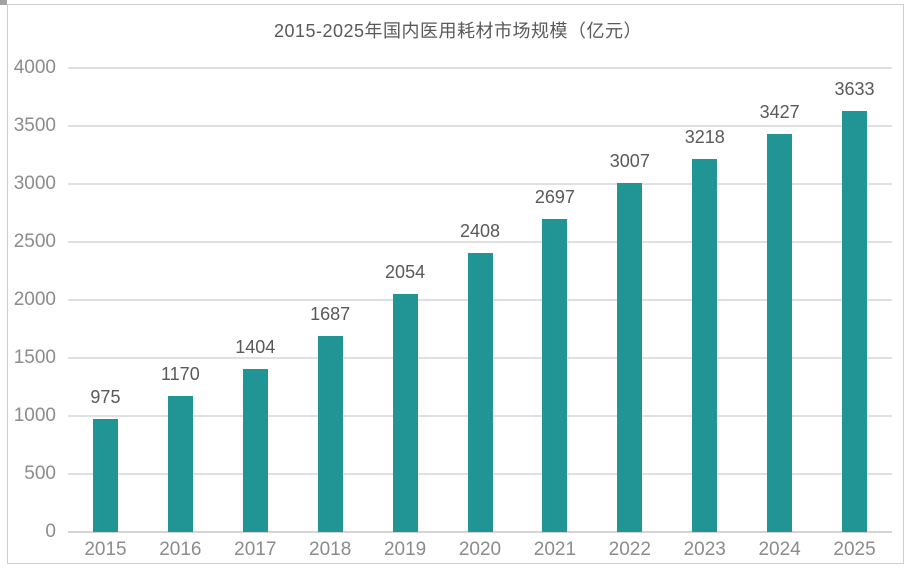 The width and height of the screenshot is (916, 574). Describe the element at coordinates (105, 396) in the screenshot. I see `bar-value-label-2015: 975` at that location.